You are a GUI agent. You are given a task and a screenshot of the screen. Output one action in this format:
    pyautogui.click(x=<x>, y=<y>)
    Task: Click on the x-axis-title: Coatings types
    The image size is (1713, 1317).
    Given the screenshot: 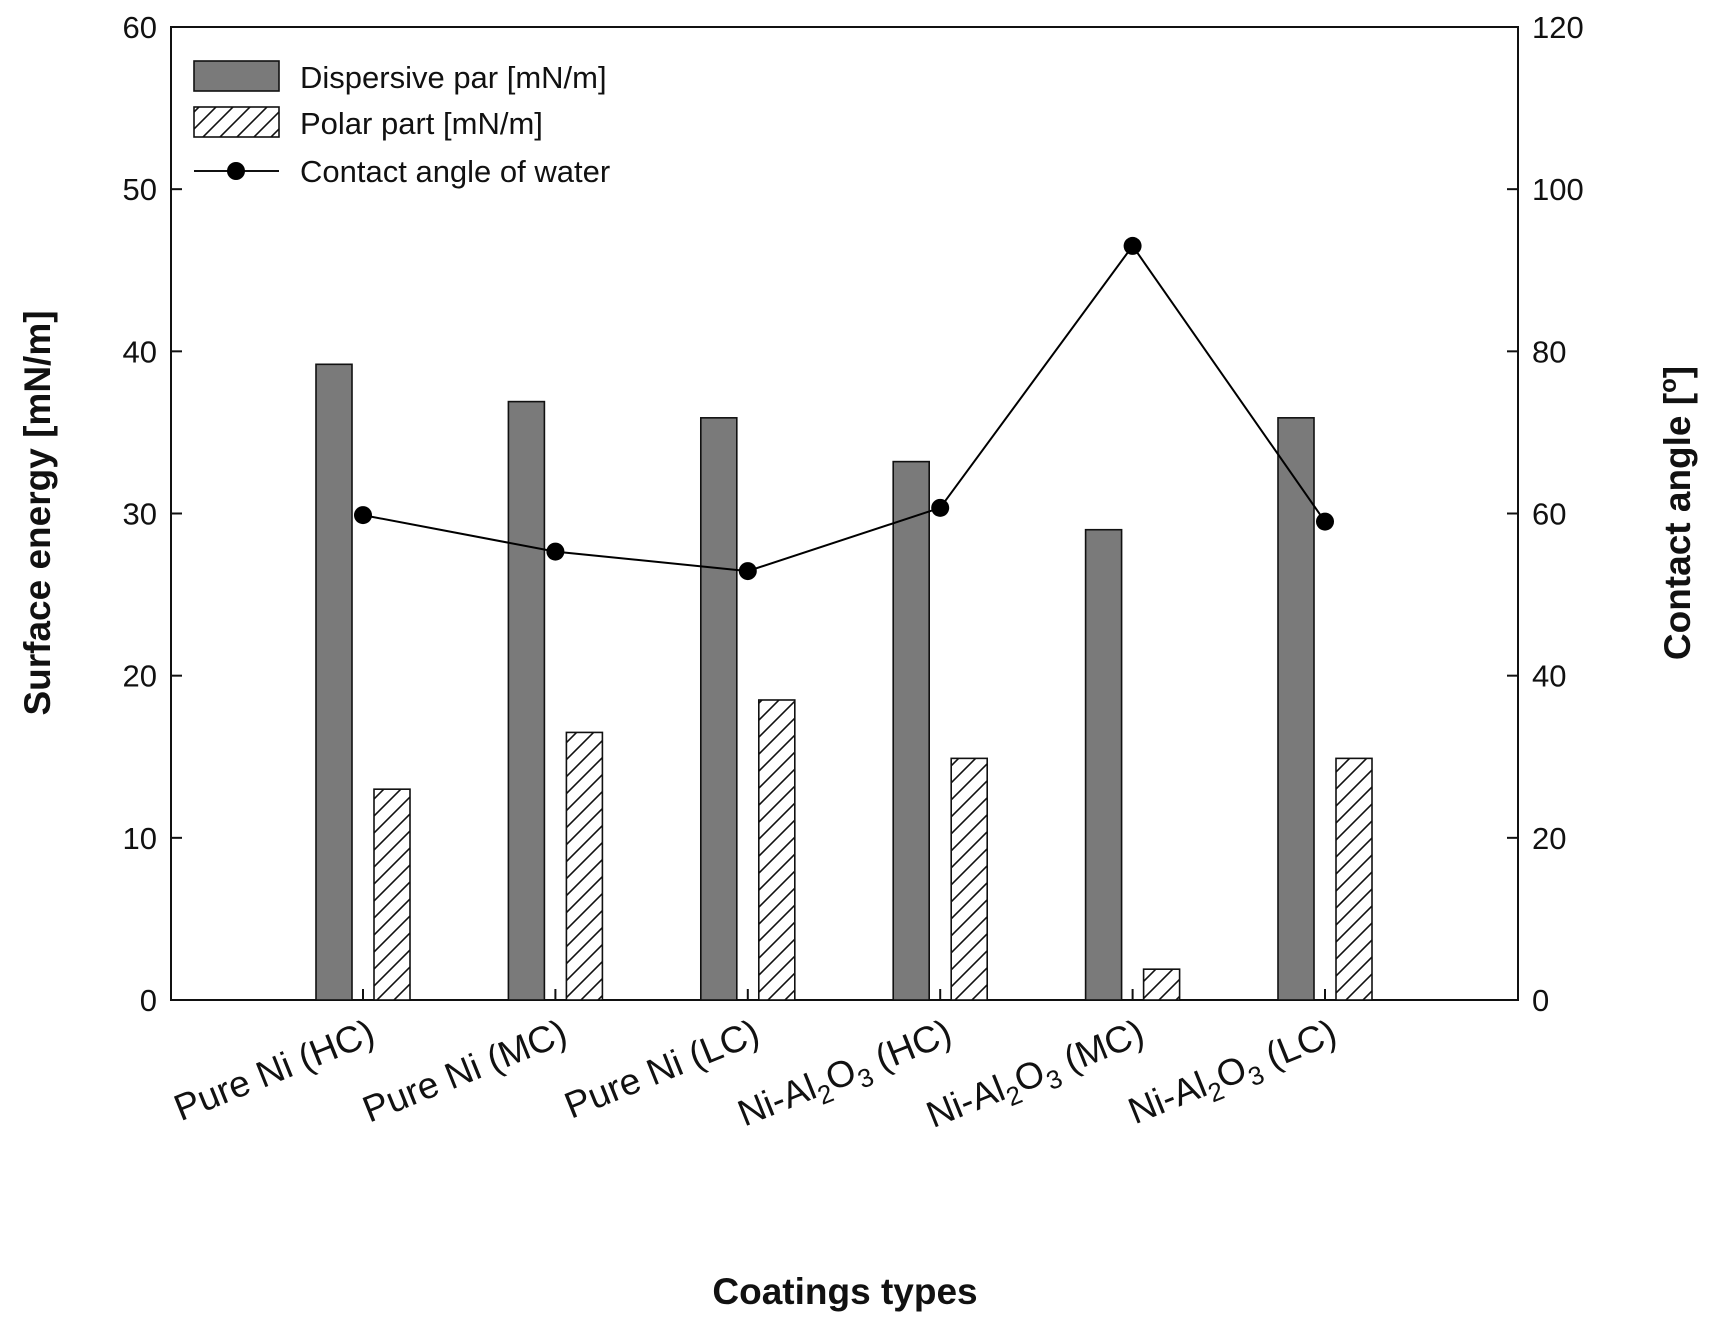 What is the action you would take?
    pyautogui.click(x=844, y=1291)
    